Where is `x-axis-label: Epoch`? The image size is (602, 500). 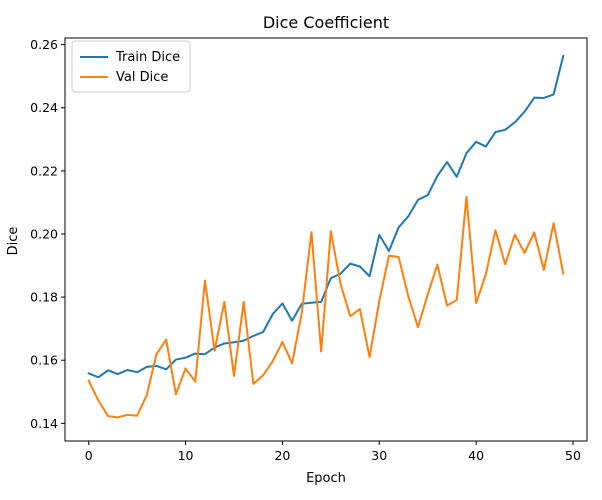
x-axis-label: Epoch is located at coordinates (326, 478).